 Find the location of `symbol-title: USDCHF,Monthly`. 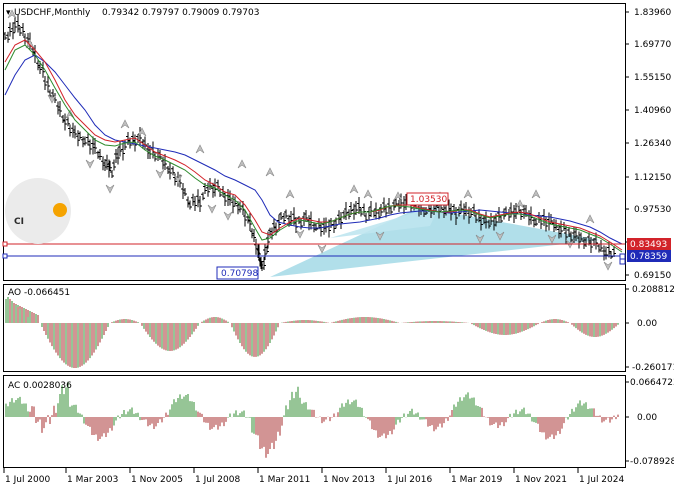

symbol-title: USDCHF,Monthly is located at coordinates (52, 13).